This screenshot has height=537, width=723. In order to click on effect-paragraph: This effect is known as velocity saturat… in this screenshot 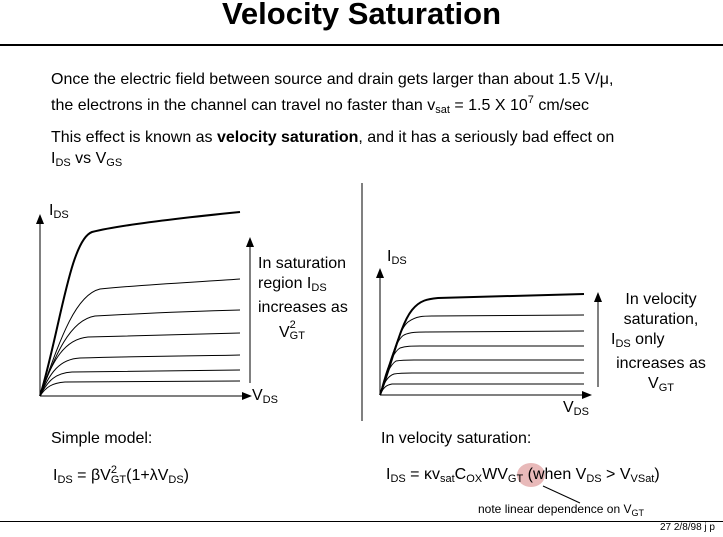, I will do `click(332, 150)`.